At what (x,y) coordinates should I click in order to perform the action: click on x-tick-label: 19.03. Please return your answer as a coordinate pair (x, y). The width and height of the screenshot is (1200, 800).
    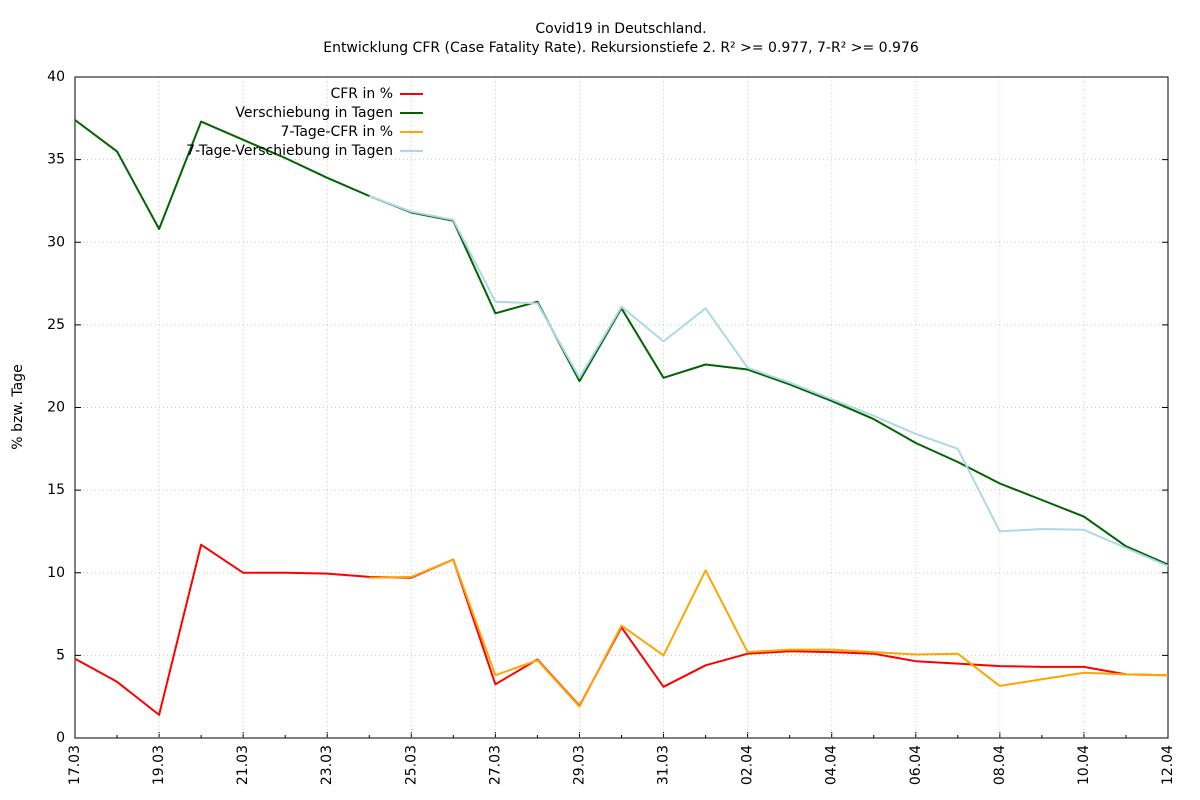
    Looking at the image, I should click on (159, 765).